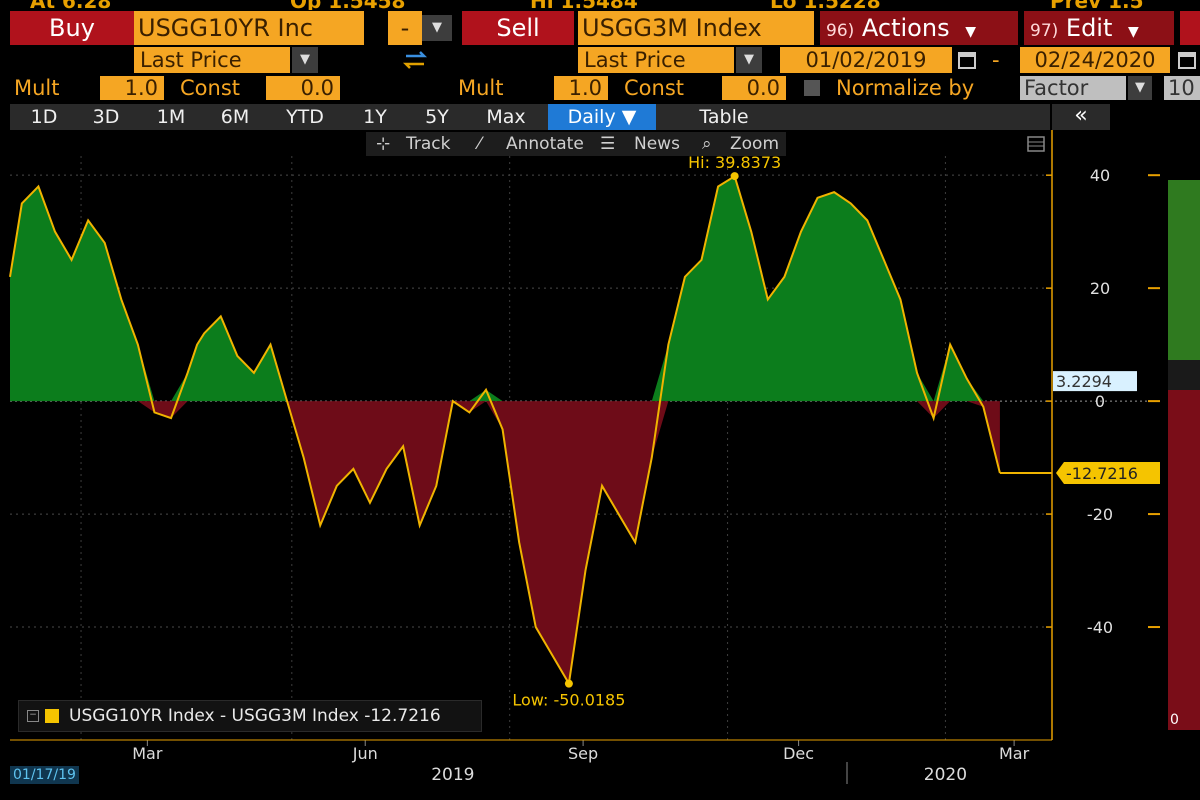 This screenshot has width=1200, height=800. What do you see at coordinates (1100, 288) in the screenshot?
I see `y-tick-label: 20` at bounding box center [1100, 288].